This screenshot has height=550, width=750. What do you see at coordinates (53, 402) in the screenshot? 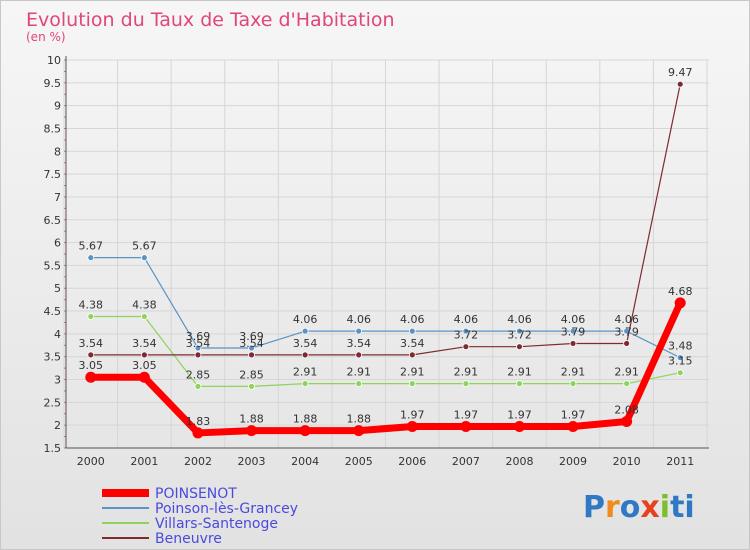
I see `y-tick-label: 2.5` at bounding box center [53, 402].